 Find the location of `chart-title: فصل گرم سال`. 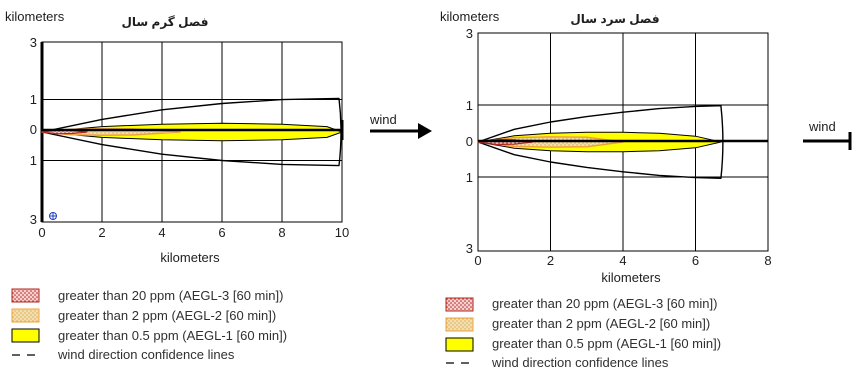

chart-title: فصل گرم سال is located at coordinates (164, 22).